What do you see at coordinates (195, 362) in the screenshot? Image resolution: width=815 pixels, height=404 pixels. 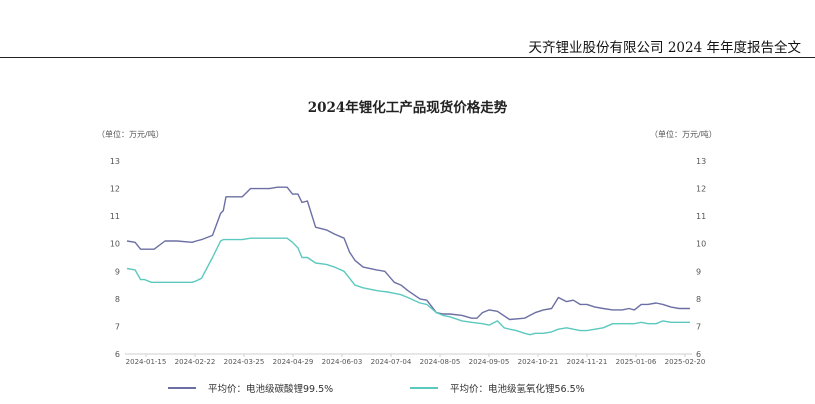 I see `x-tick-label: 2024-02-22` at bounding box center [195, 362].